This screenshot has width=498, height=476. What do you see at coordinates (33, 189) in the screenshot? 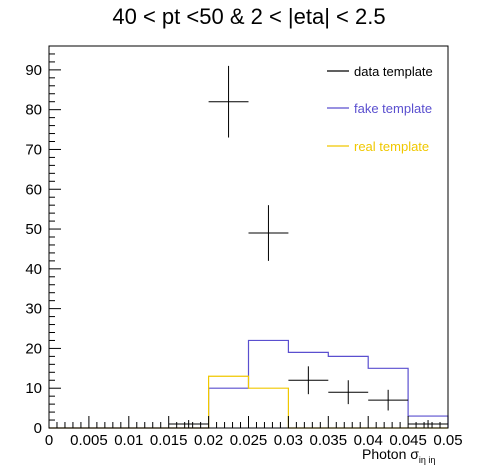
I see `y-tick-label: 60` at bounding box center [33, 189].